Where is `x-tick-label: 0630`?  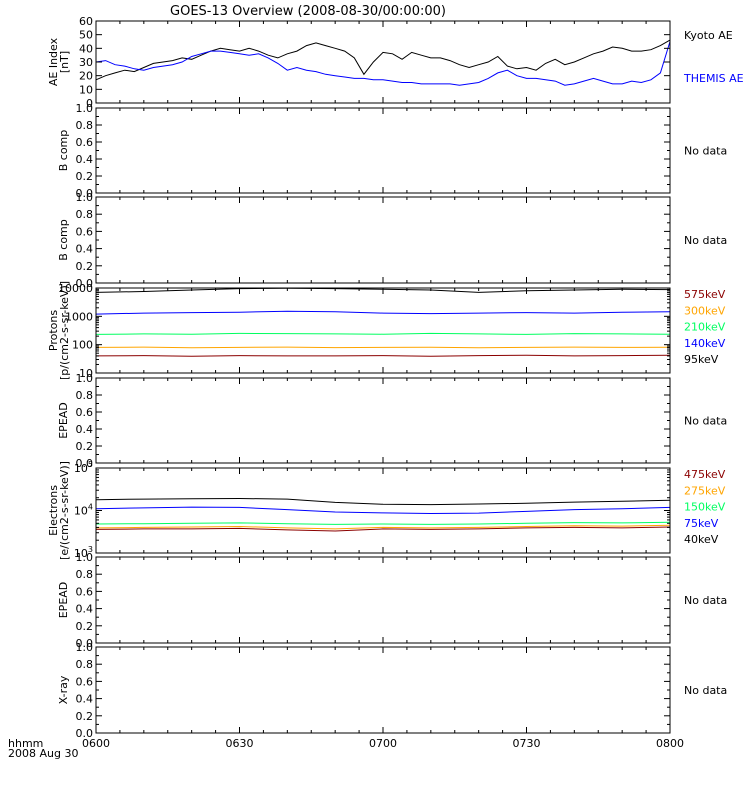 x-tick-label: 0630 is located at coordinates (240, 743).